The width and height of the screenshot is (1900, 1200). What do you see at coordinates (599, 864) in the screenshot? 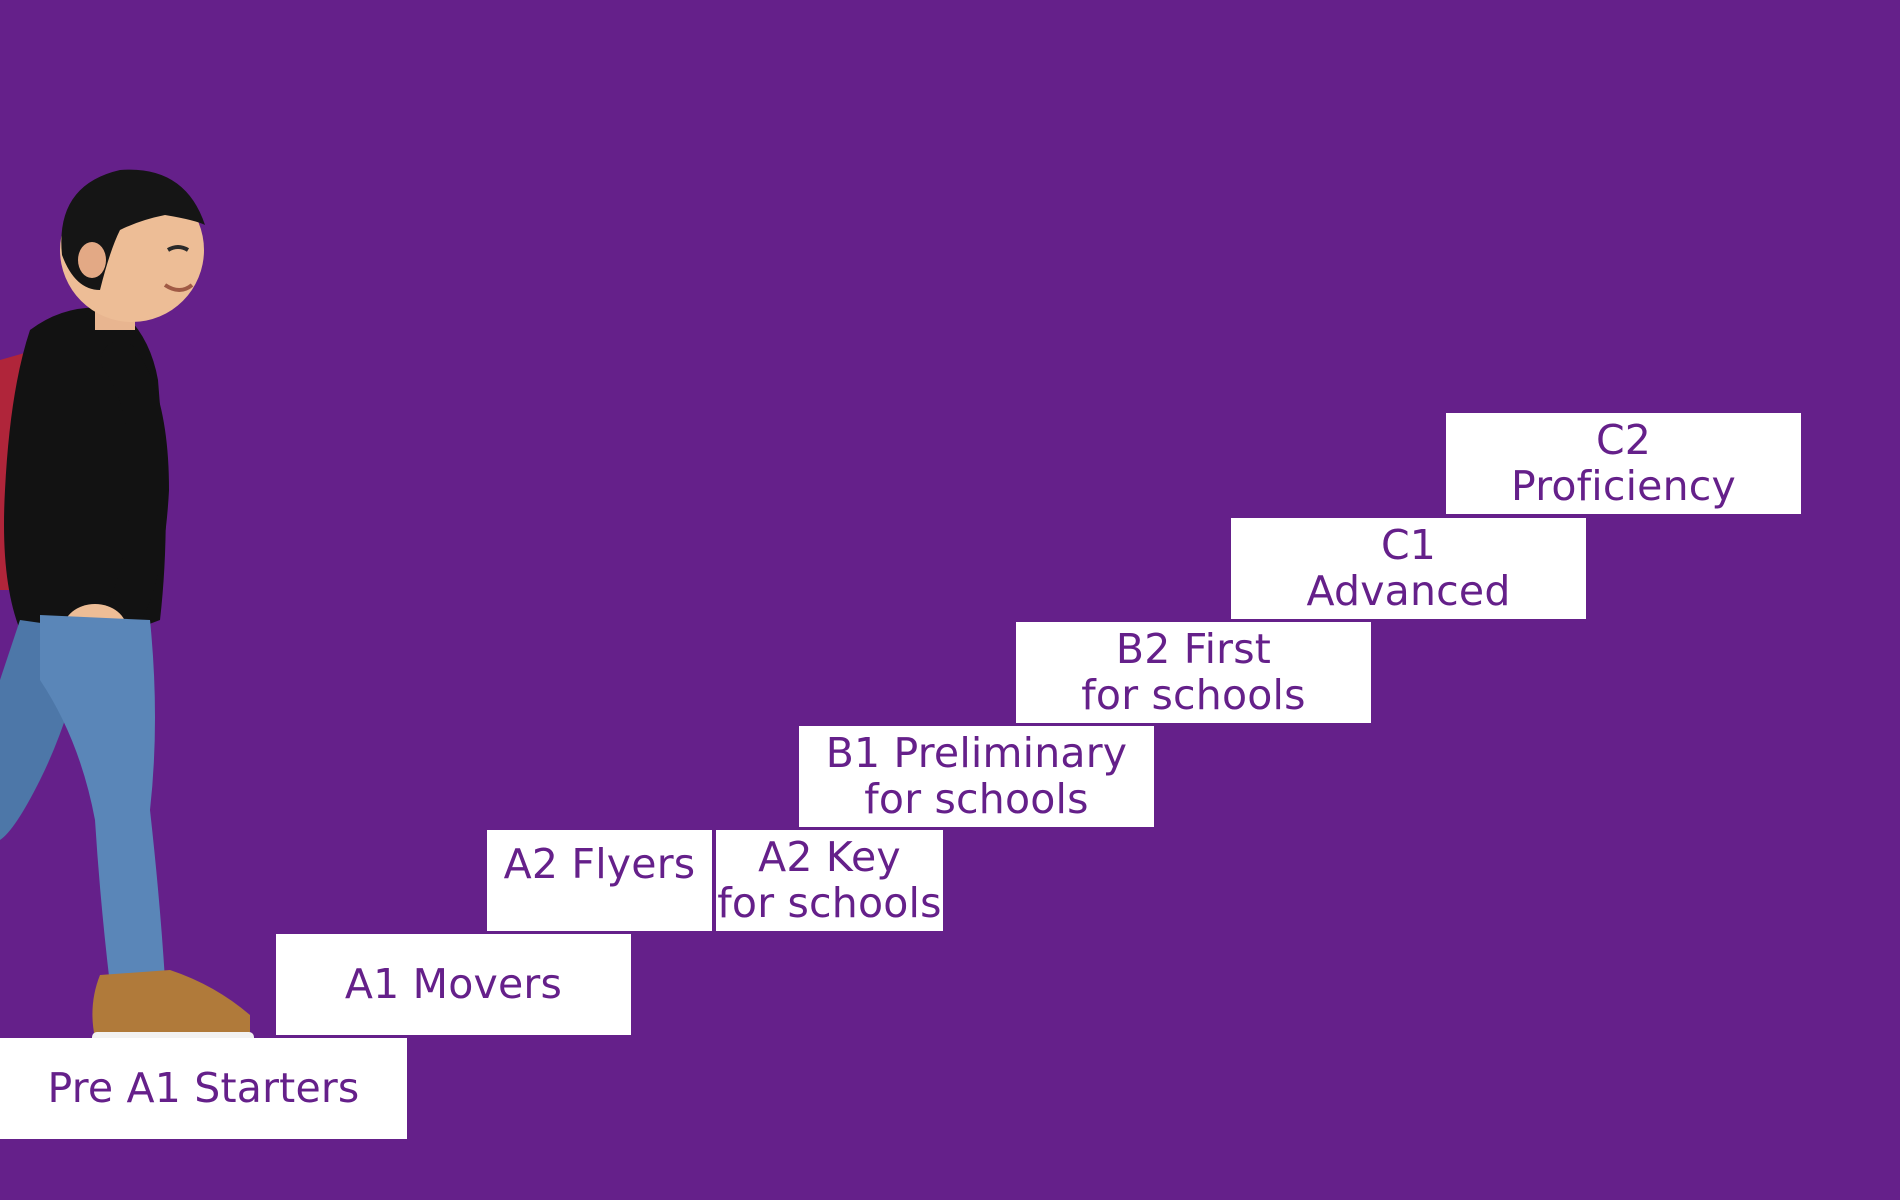
I see `step-label: A2 Flyers` at bounding box center [599, 864].